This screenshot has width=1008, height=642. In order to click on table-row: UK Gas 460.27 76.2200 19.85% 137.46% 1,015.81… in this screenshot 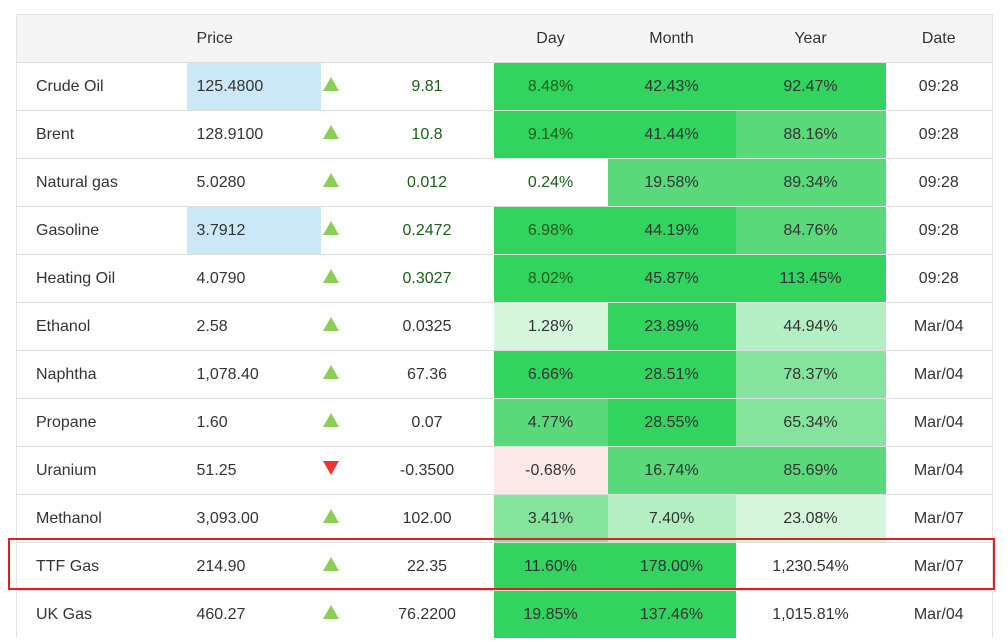, I will do `click(504, 614)`.